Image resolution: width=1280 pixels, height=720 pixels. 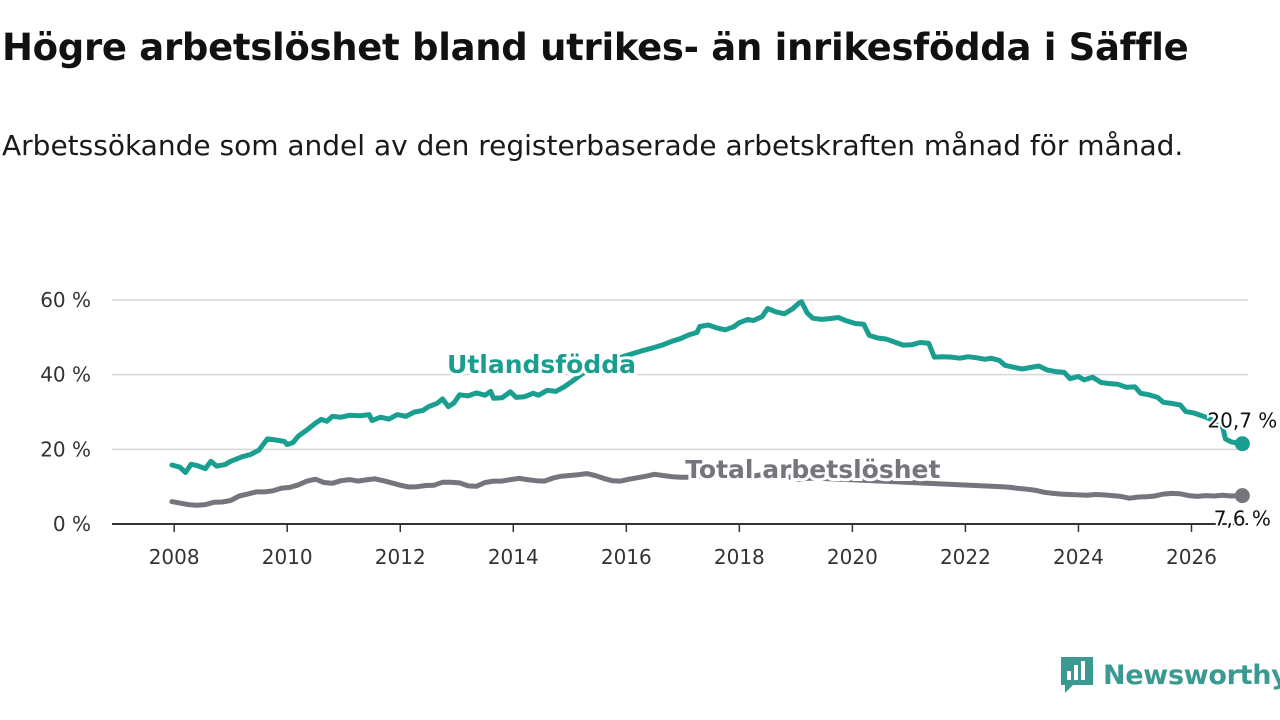 What do you see at coordinates (174, 557) in the screenshot?
I see `x-tick-label: 2008` at bounding box center [174, 557].